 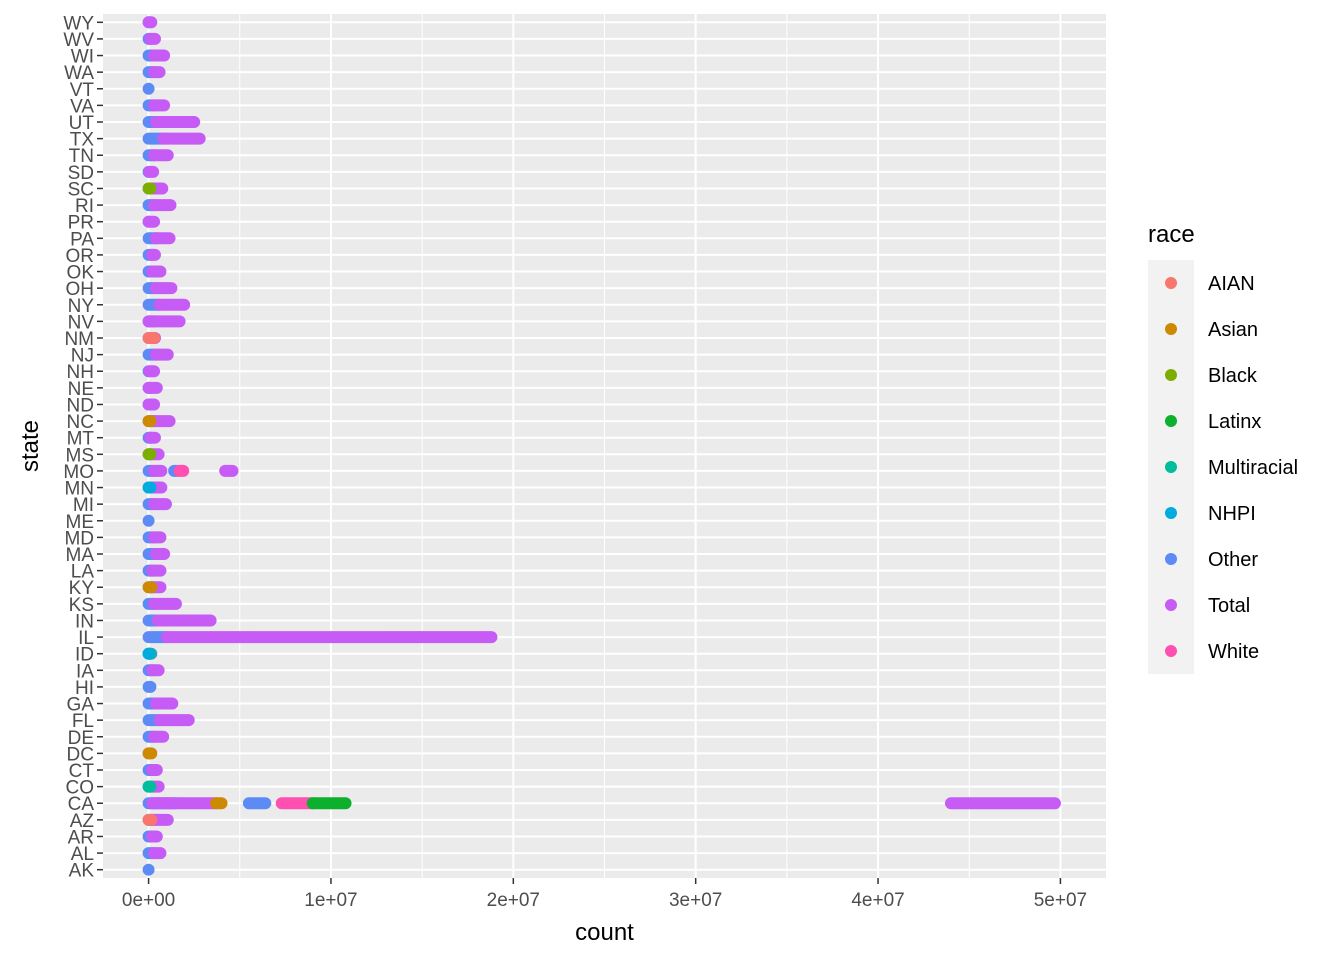 I want to click on y-tick-label: NH, so click(x=80, y=372).